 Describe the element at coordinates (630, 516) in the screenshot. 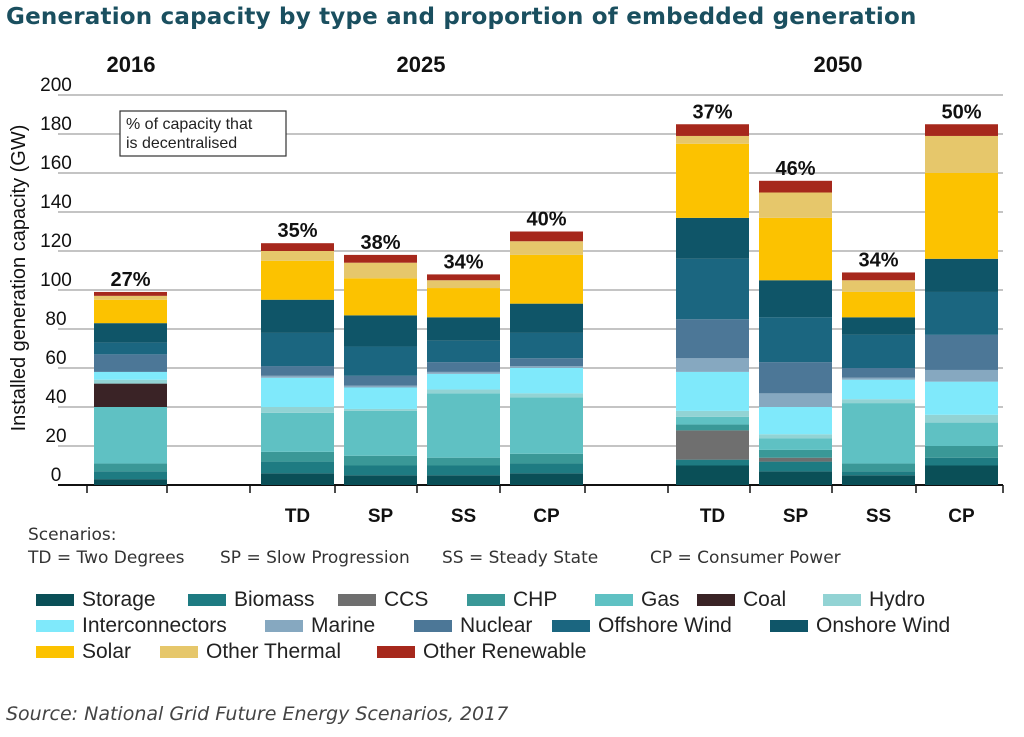

I see `x-tick-labels: TD SP SS CP TD SP SS CP` at that location.